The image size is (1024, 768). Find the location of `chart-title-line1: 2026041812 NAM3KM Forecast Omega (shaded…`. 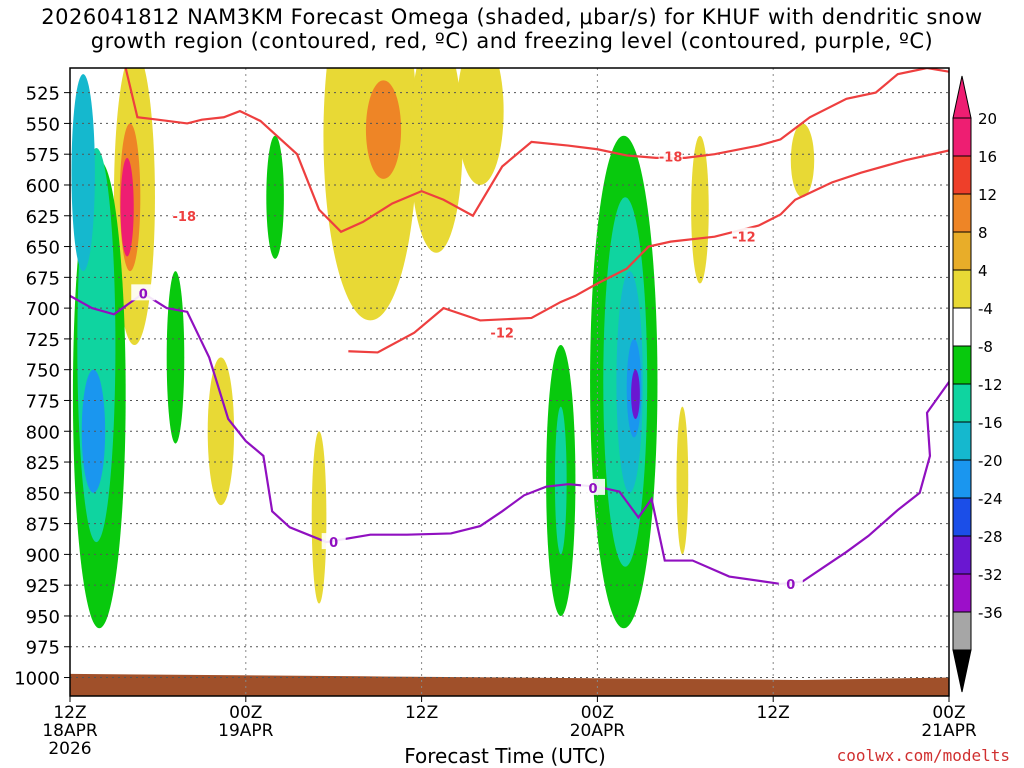

chart-title-line1: 2026041812 NAM3KM Forecast Omega (shaded… is located at coordinates (512, 17).